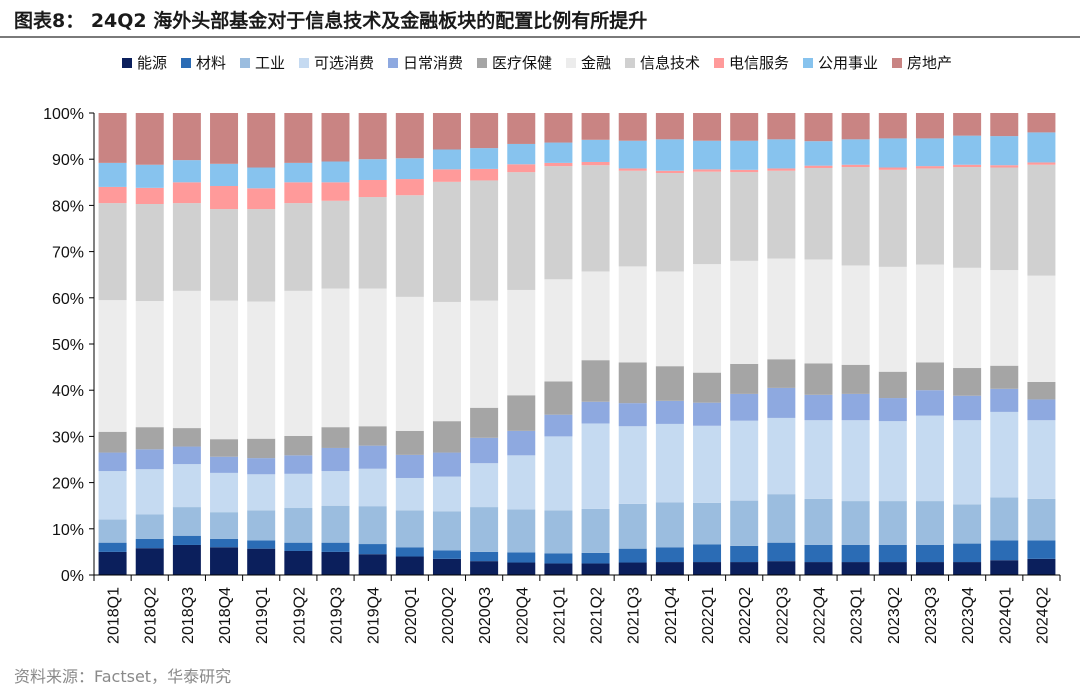 Image resolution: width=1080 pixels, height=692 pixels. Describe the element at coordinates (848, 63) in the screenshot. I see `legend-label-9: 公用事业` at that location.